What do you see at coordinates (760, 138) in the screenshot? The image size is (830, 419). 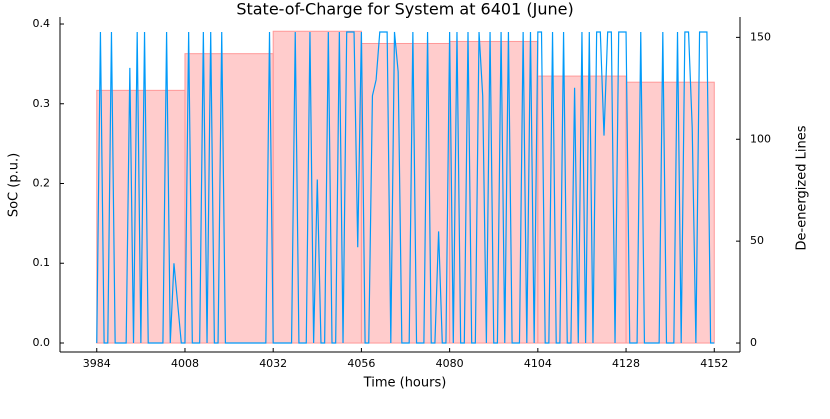 I see `y2-tick-label: 100` at bounding box center [760, 138].